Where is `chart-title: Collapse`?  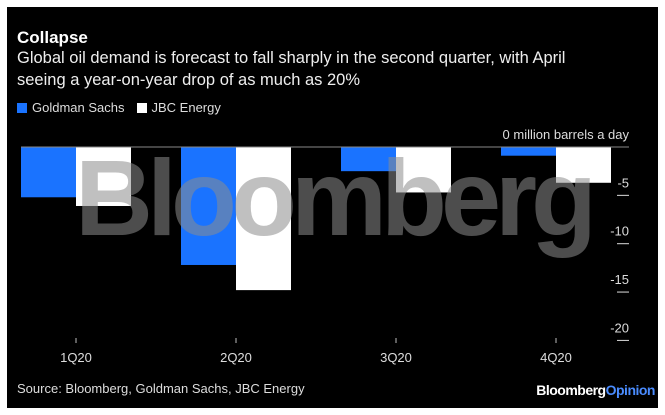
chart-title: Collapse is located at coordinates (52, 37).